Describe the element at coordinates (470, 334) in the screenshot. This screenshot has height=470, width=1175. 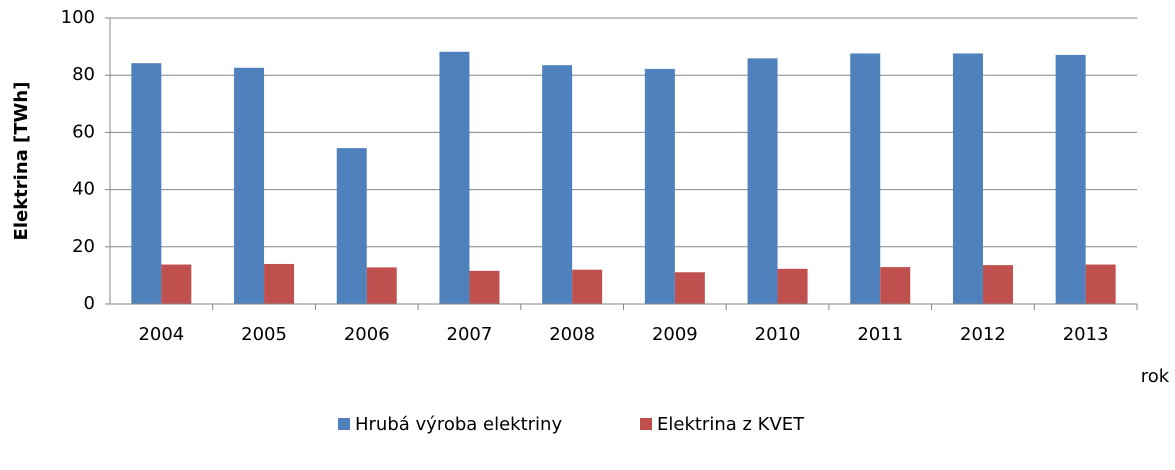
I see `x-tick-label: 2007` at that location.